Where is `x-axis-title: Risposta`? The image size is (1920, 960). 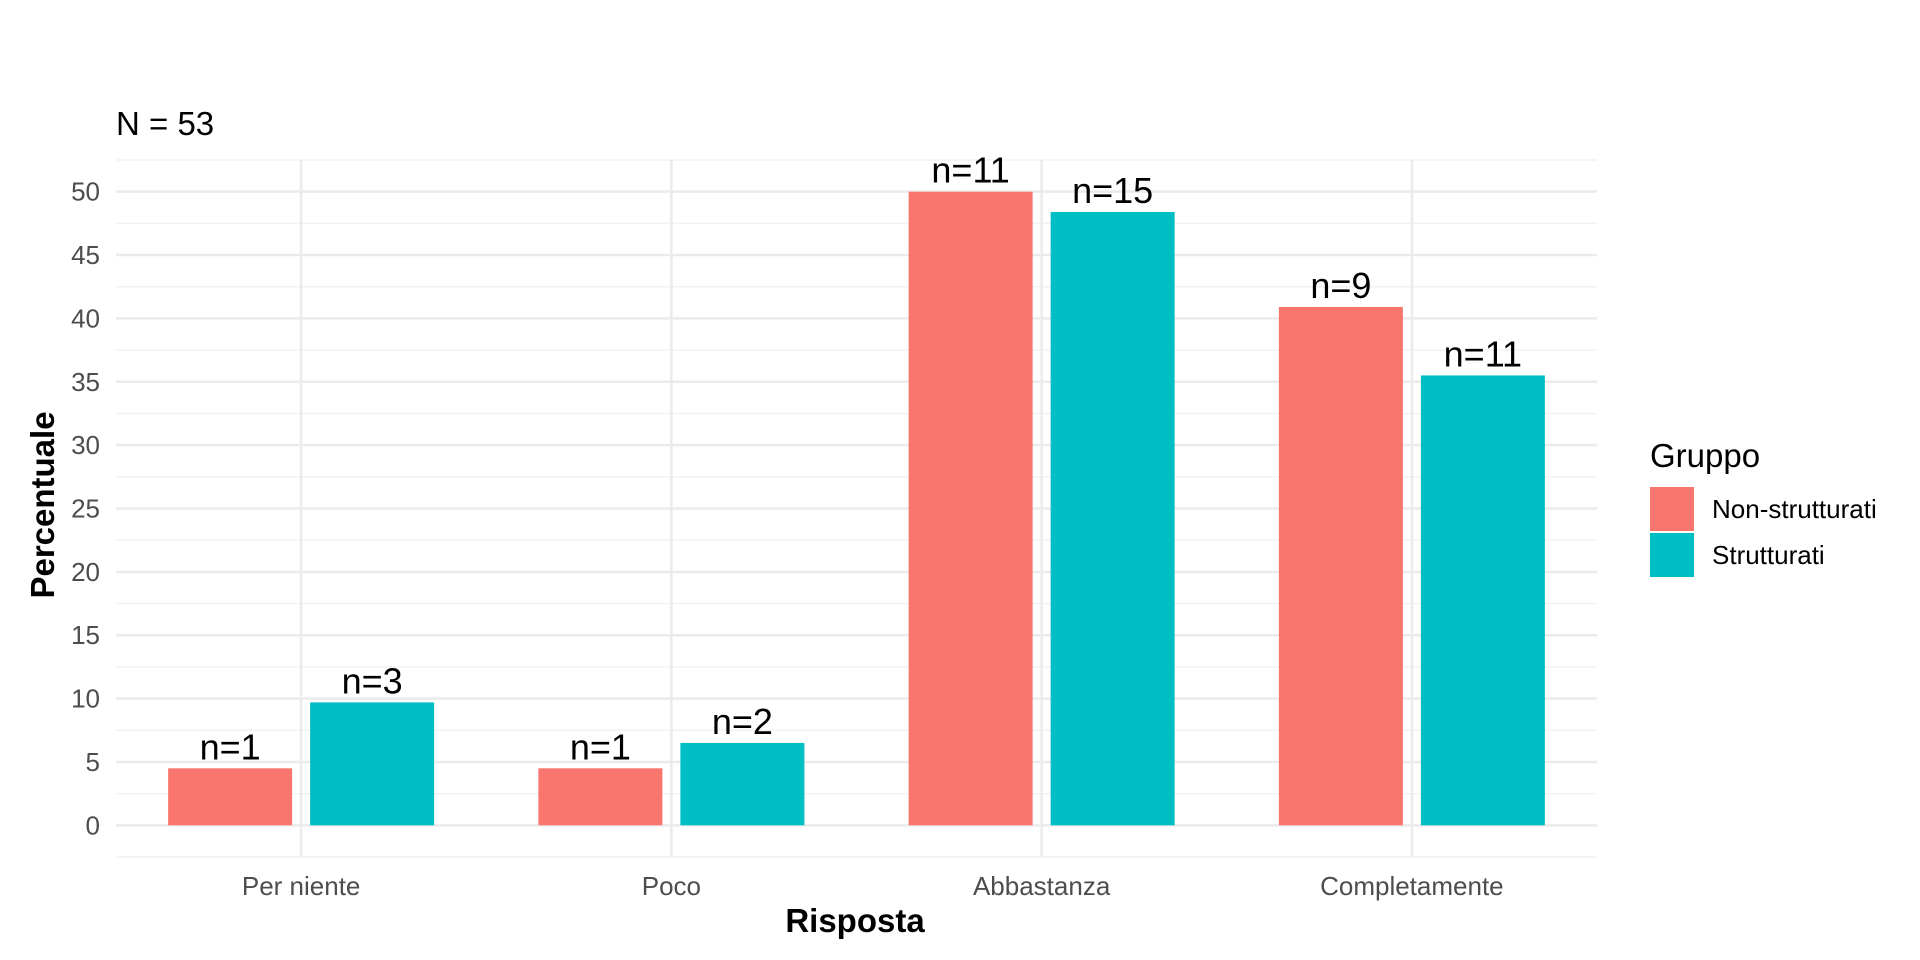
x-axis-title: Risposta is located at coordinates (855, 920).